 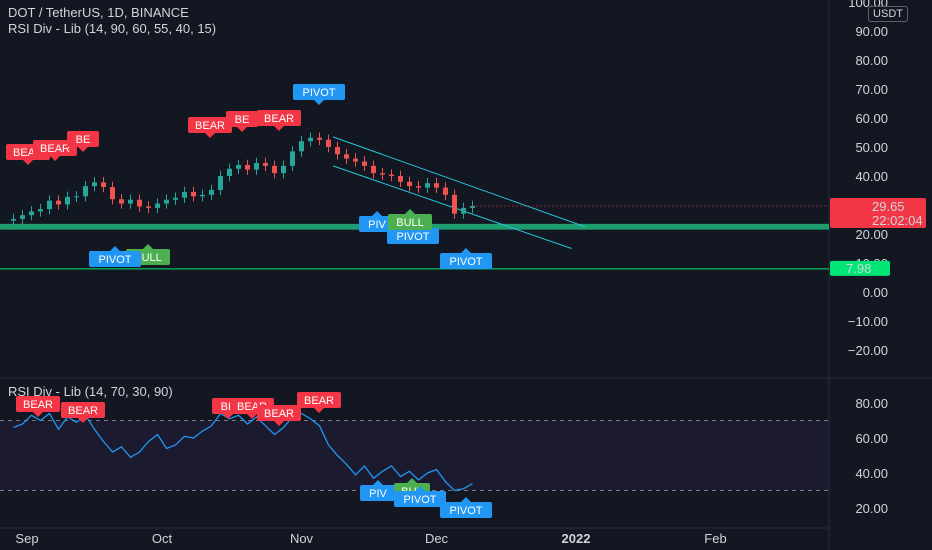 What do you see at coordinates (871, 508) in the screenshot?
I see `rsi-tick-label: 20.00` at bounding box center [871, 508].